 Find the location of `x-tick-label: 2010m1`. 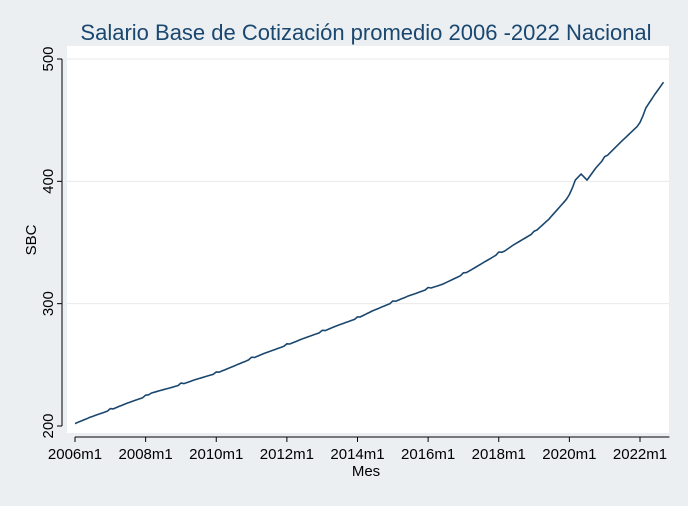

x-tick-label: 2010m1 is located at coordinates (216, 454).